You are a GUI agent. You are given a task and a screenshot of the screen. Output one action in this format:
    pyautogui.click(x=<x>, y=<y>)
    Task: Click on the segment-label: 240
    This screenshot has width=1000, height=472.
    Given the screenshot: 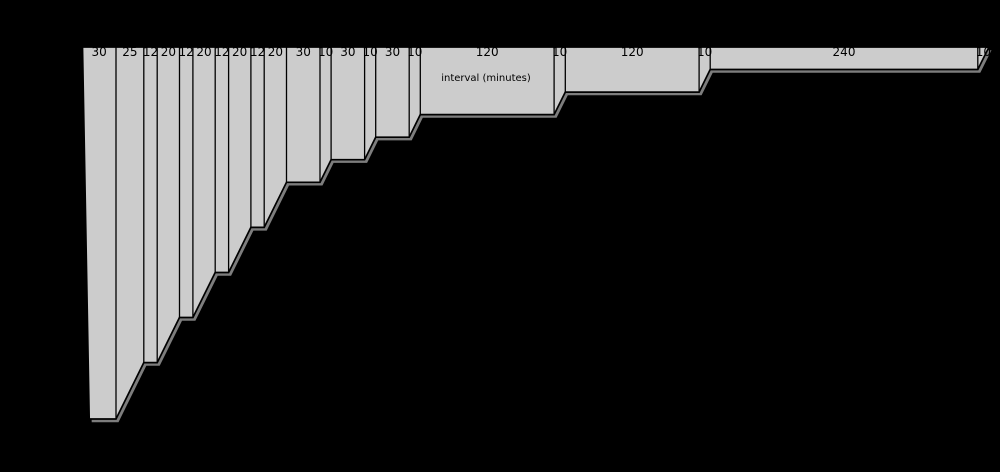 What is the action you would take?
    pyautogui.click(x=844, y=52)
    